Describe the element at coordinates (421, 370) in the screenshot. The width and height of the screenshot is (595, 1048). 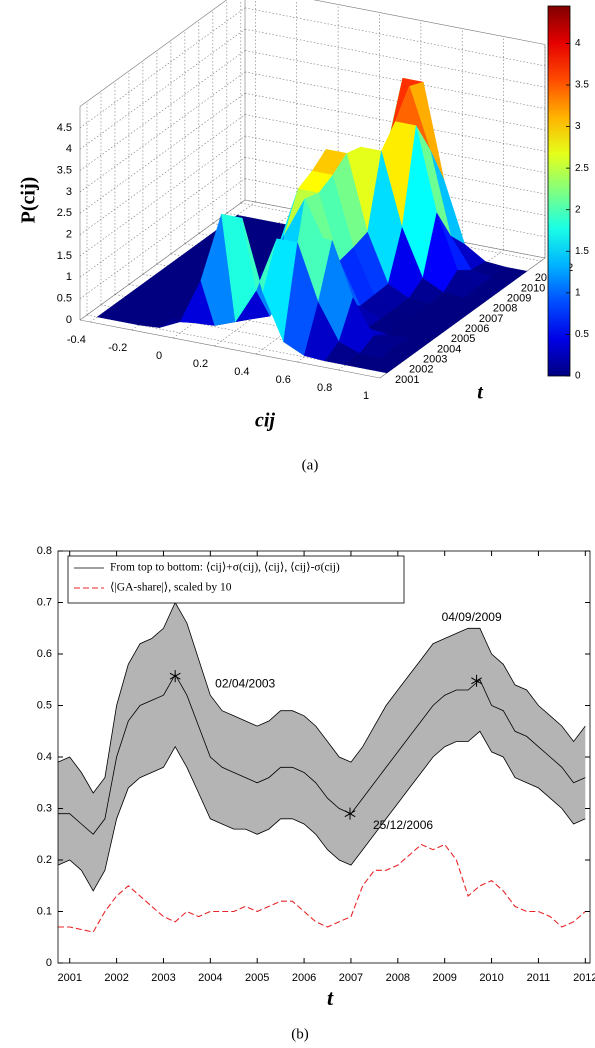
I see `y-tick-label: 2002` at that location.